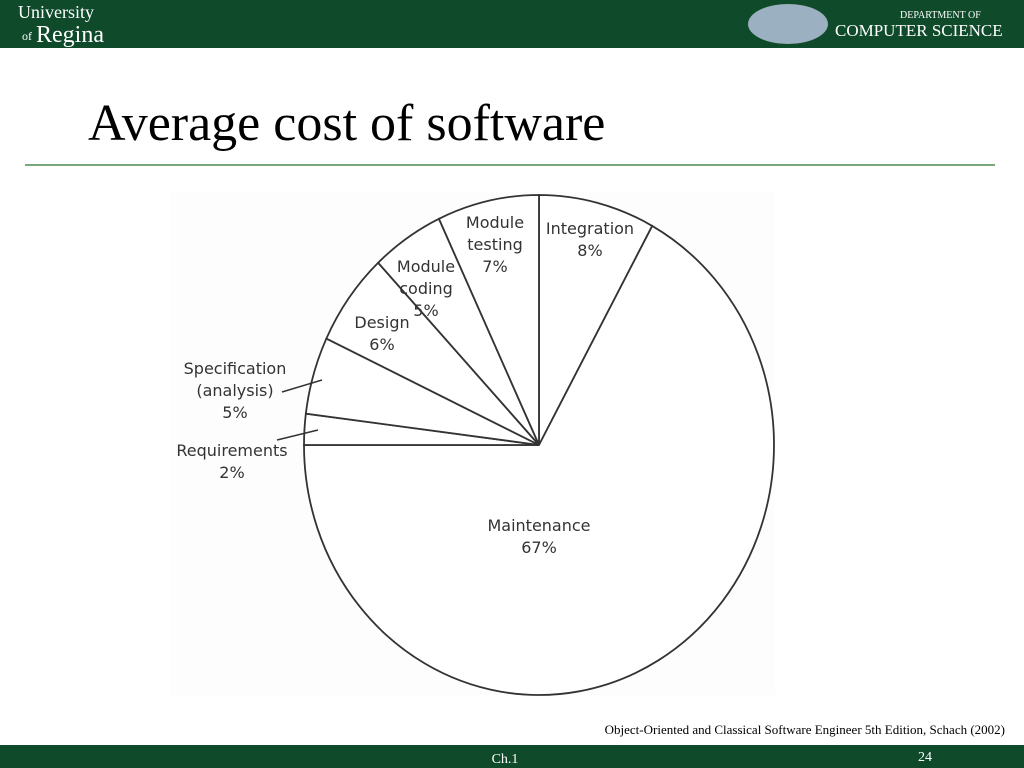  What do you see at coordinates (27, 36) in the screenshot?
I see `of: of` at bounding box center [27, 36].